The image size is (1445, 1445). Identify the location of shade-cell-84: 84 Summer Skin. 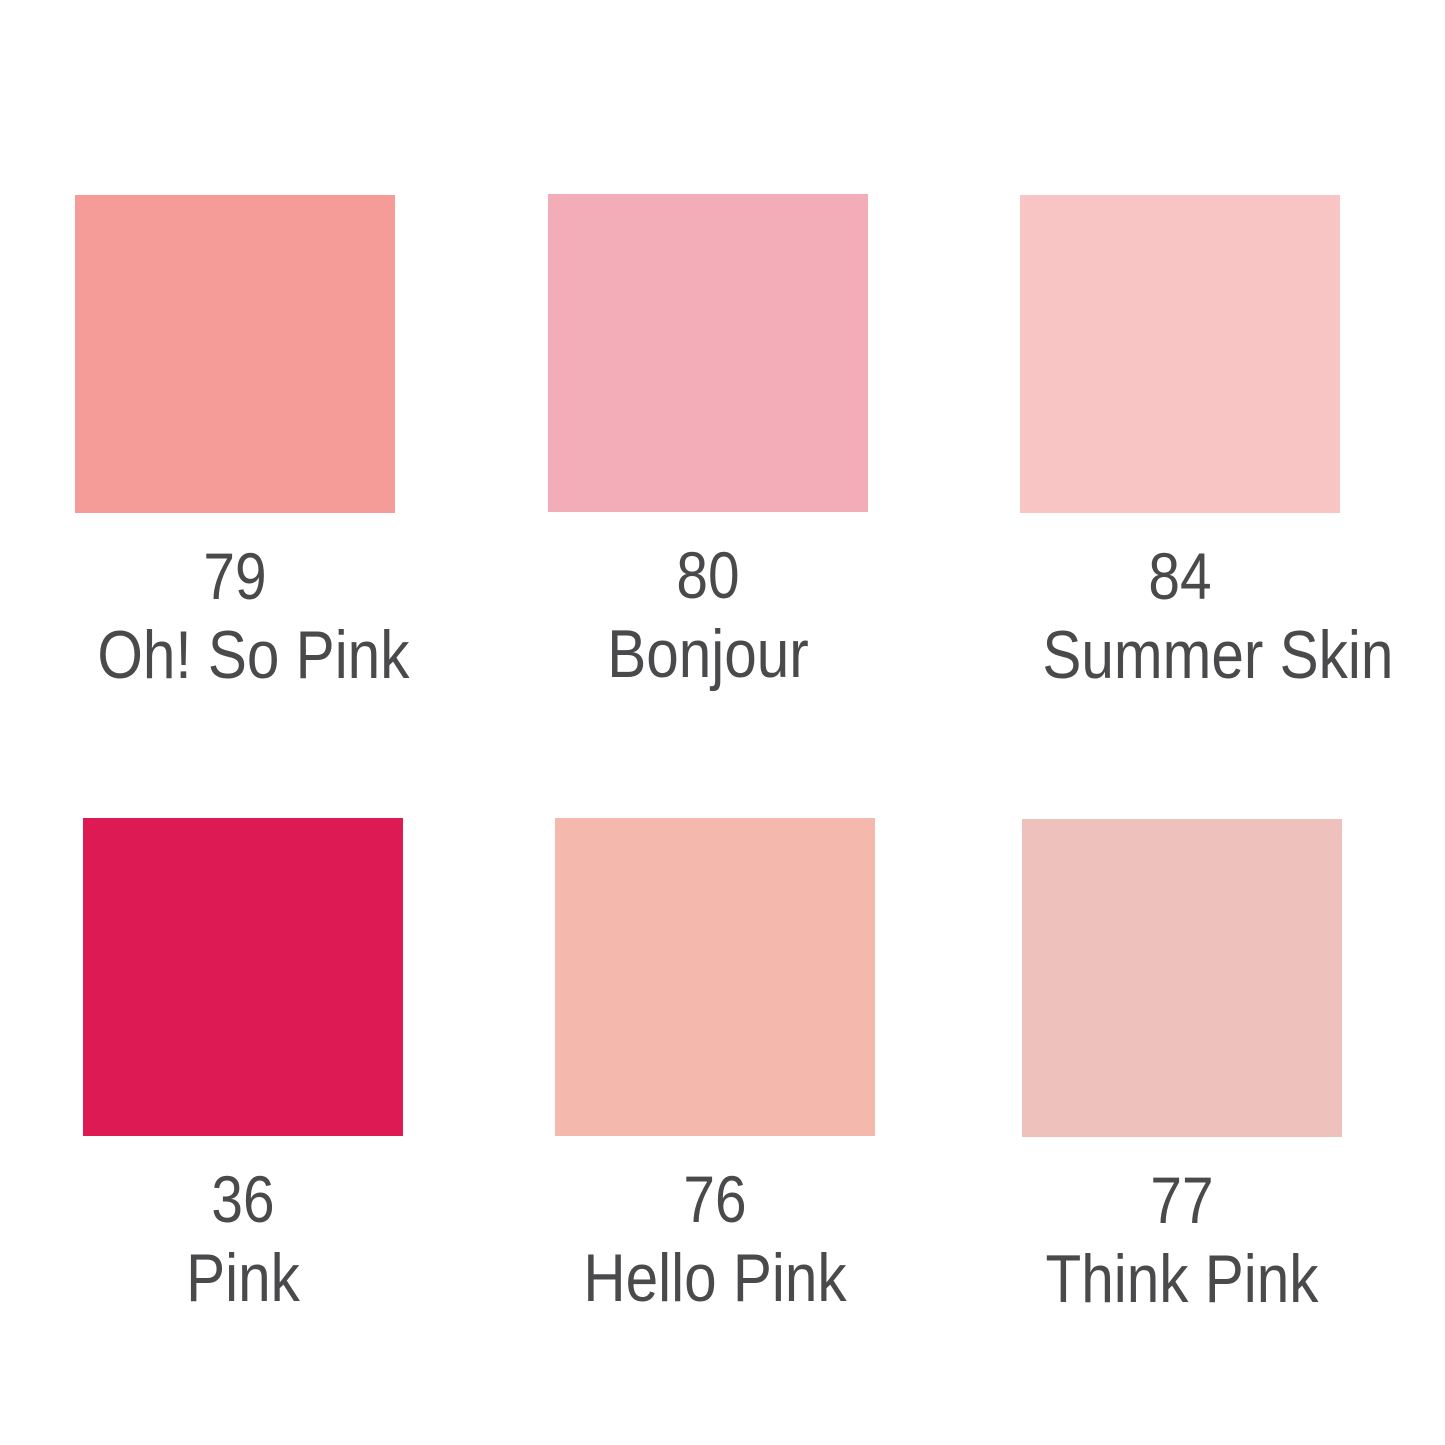
(1207, 444).